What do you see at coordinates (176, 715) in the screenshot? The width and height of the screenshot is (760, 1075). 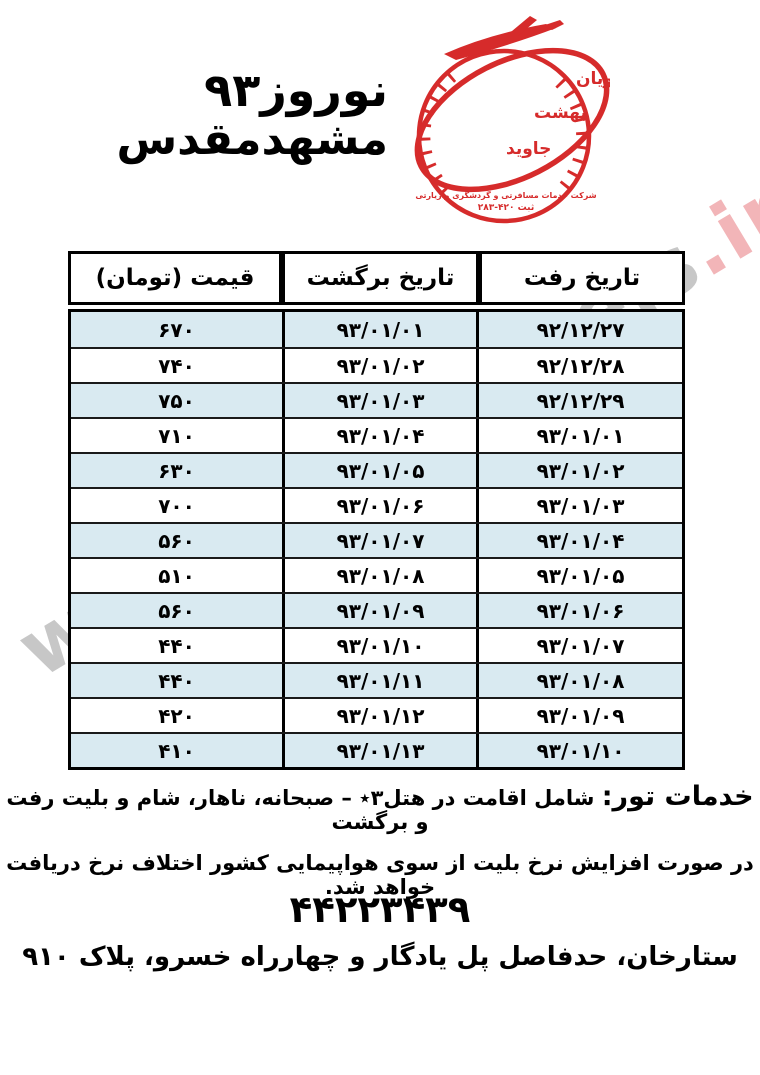 I see `price-cell: ۴۲۰` at bounding box center [176, 715].